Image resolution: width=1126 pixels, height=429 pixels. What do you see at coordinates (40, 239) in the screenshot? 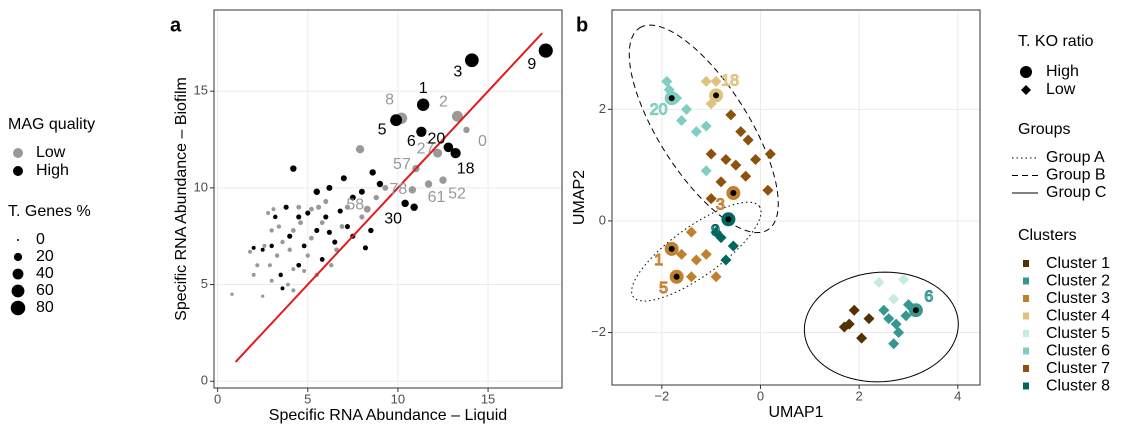
I see `legend-label: 0` at bounding box center [40, 239].